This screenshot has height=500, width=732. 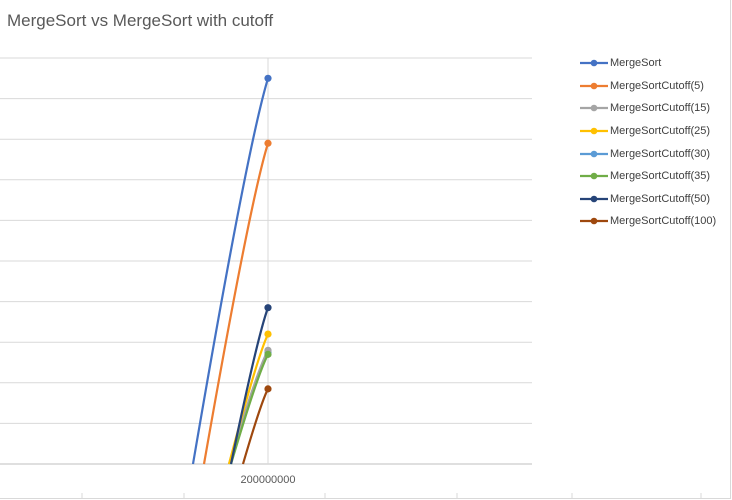 I want to click on data-point-mergesortcutoff5, so click(x=268, y=143).